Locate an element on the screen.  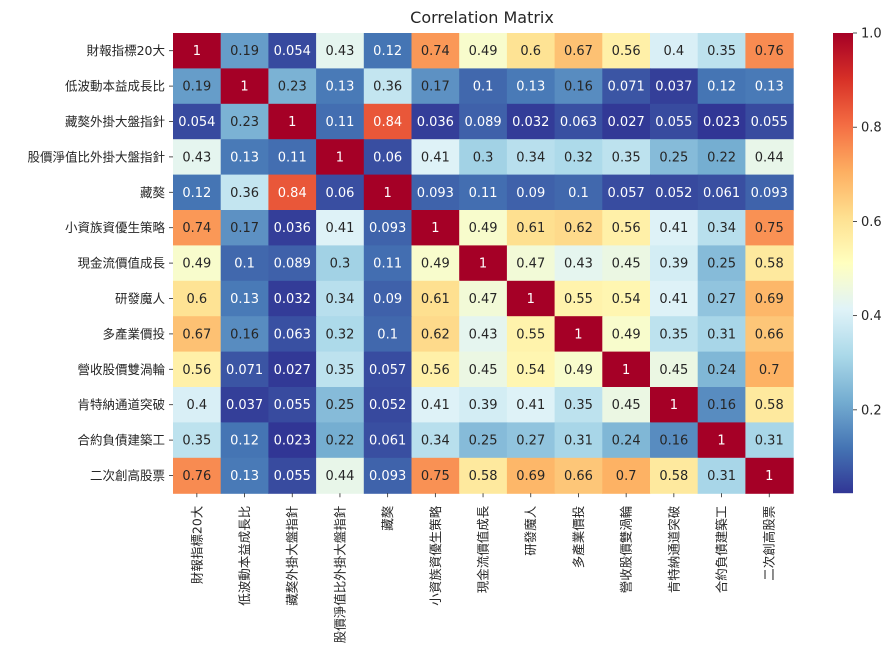
cell-value-label: 0.35 is located at coordinates (196, 441).